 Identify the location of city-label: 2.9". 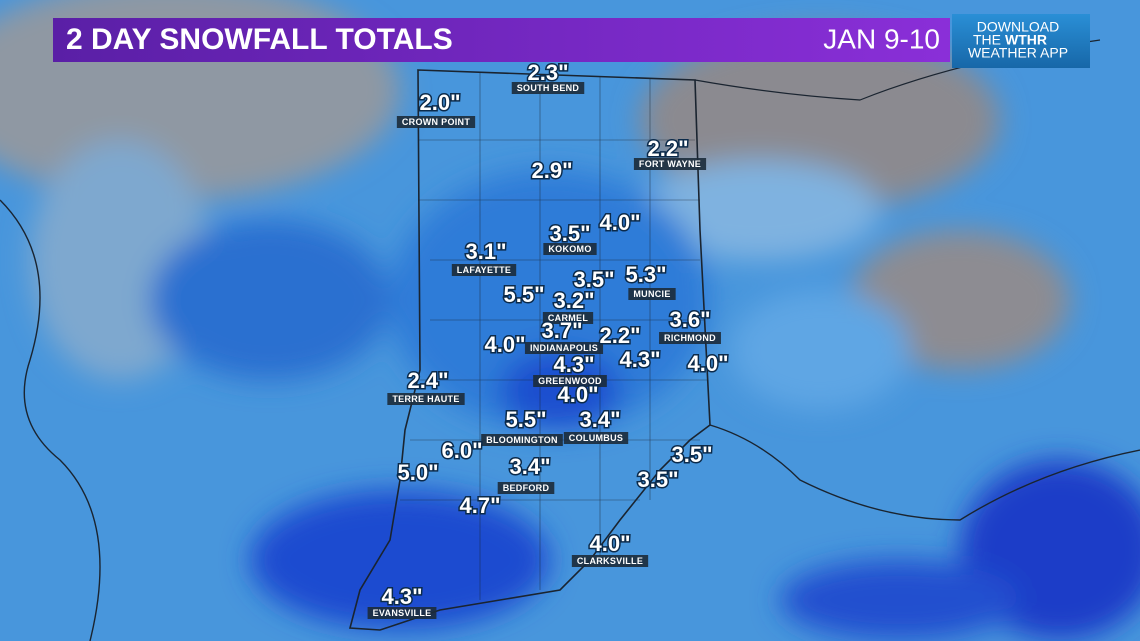
(552, 170).